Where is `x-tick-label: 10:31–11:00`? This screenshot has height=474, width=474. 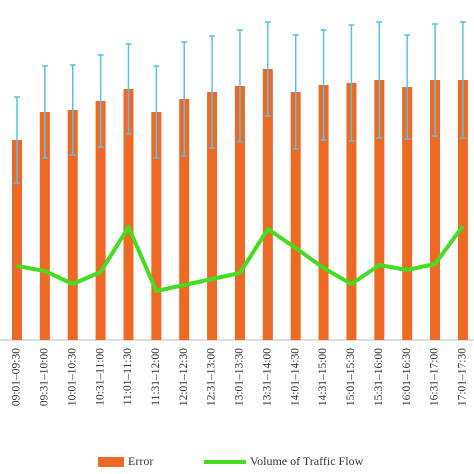
x-tick-label: 10:31–11:00 is located at coordinates (100, 377).